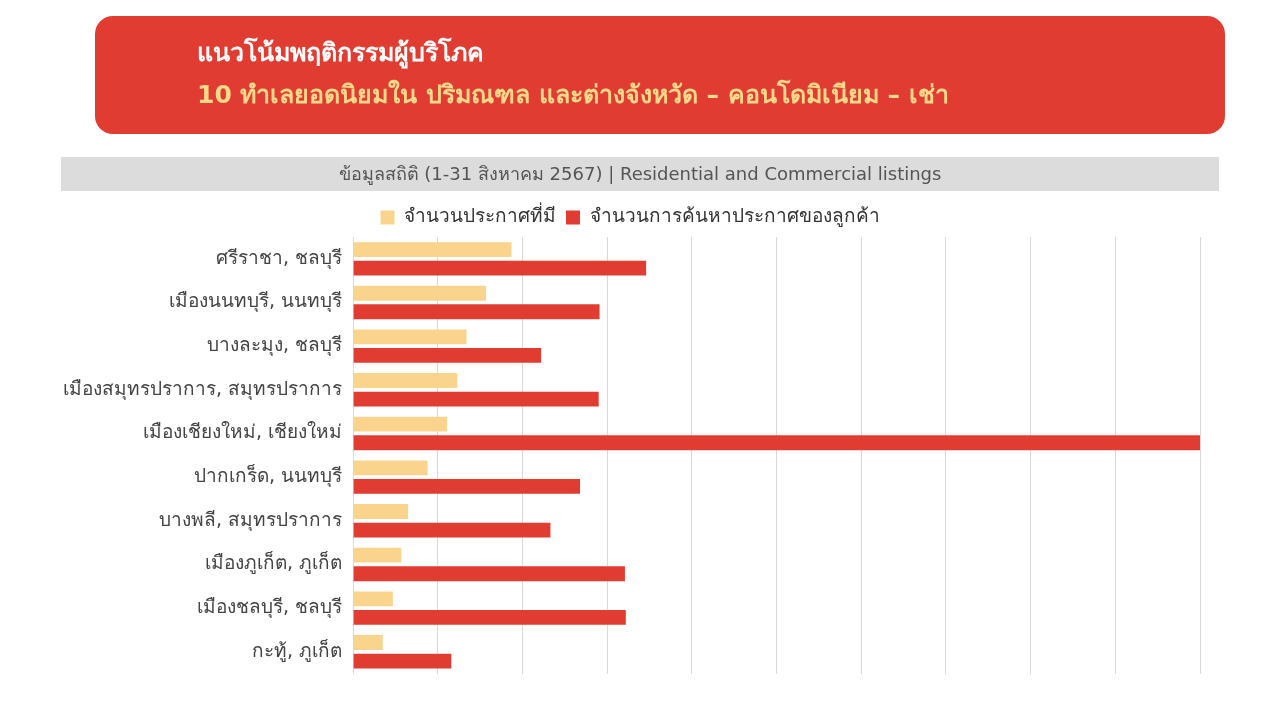  I want to click on y-tick-label: กะทู้, ภูเก็ต, so click(297, 649).